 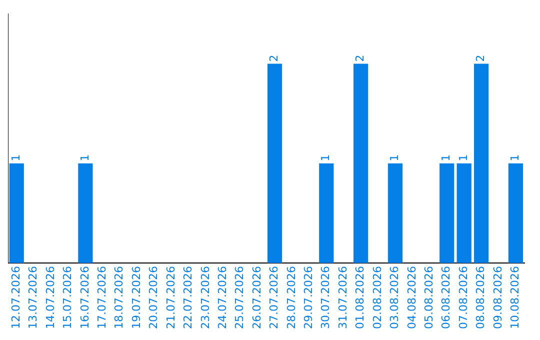 What do you see at coordinates (291, 298) in the screenshot?
I see `x-tick-label: 28.07.2026` at bounding box center [291, 298].